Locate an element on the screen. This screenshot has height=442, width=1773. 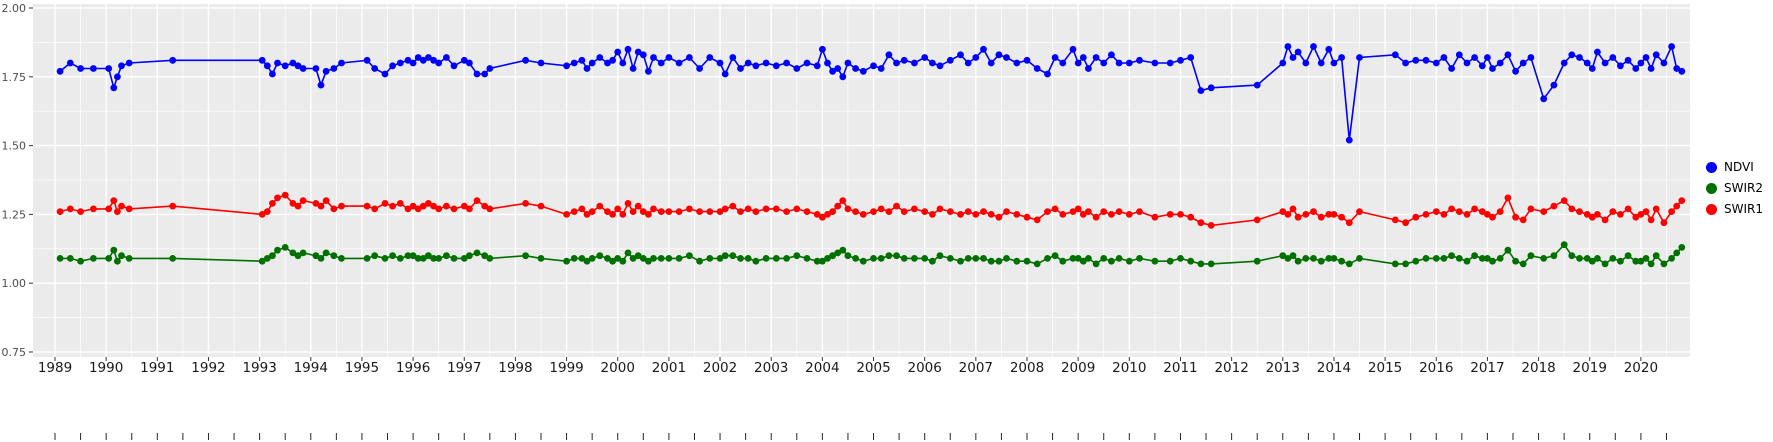
x-axis-label: 1991 is located at coordinates (157, 368).